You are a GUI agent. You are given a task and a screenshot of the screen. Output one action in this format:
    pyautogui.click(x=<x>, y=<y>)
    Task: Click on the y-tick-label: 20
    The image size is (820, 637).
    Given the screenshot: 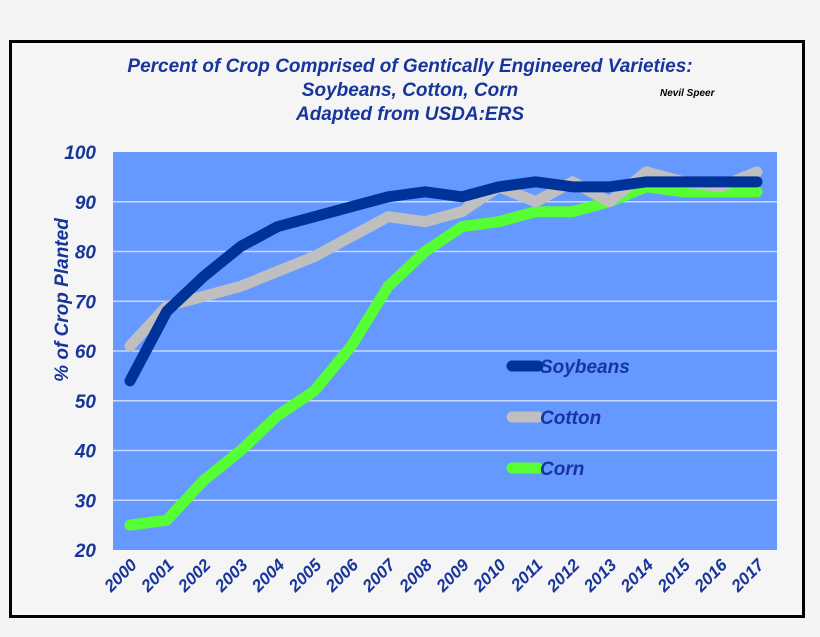 What is the action you would take?
    pyautogui.click(x=85, y=551)
    